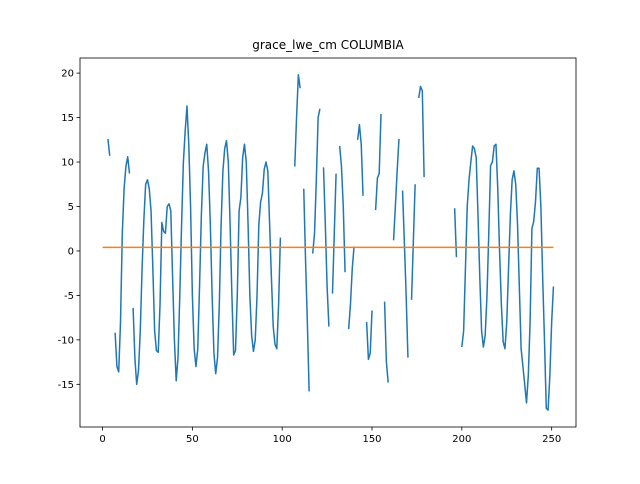 The image size is (640, 484). I want to click on y-tick-label: 15, so click(67, 118).